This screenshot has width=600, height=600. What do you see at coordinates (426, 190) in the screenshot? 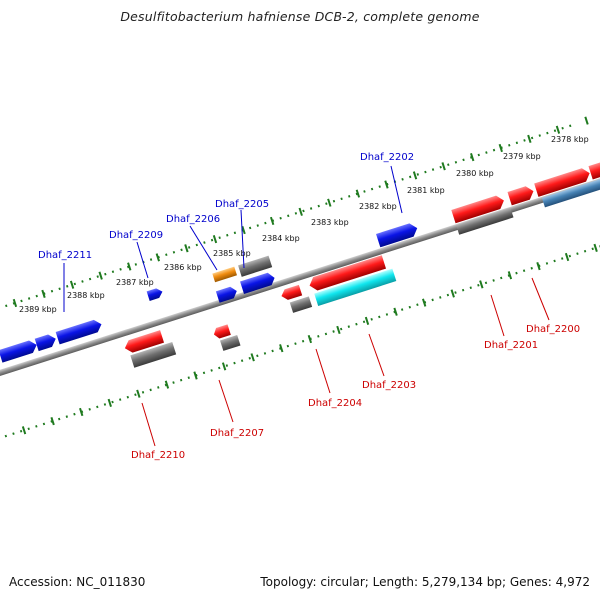
I see `ruler-label: 2381 kbp` at bounding box center [426, 190].